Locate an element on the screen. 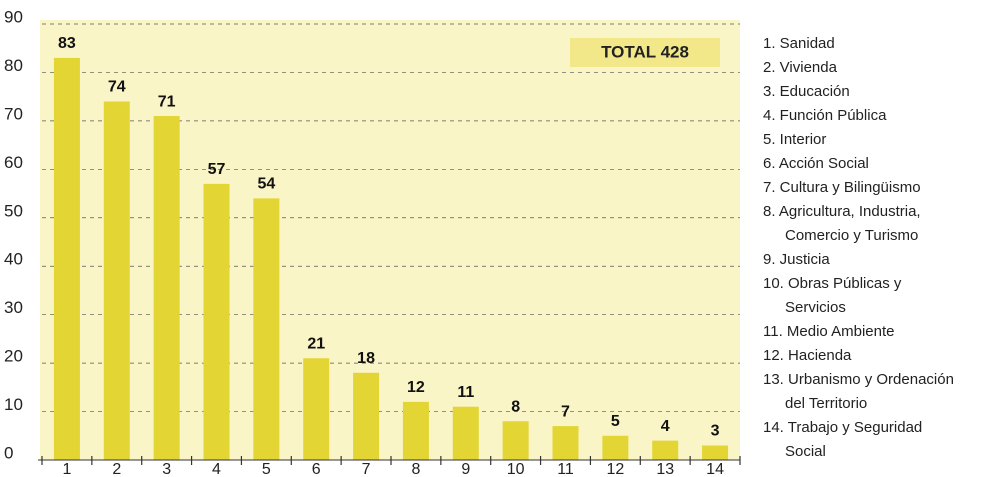 The image size is (983, 477). legend-entry: 8. Agricultura, Industria, is located at coordinates (842, 211).